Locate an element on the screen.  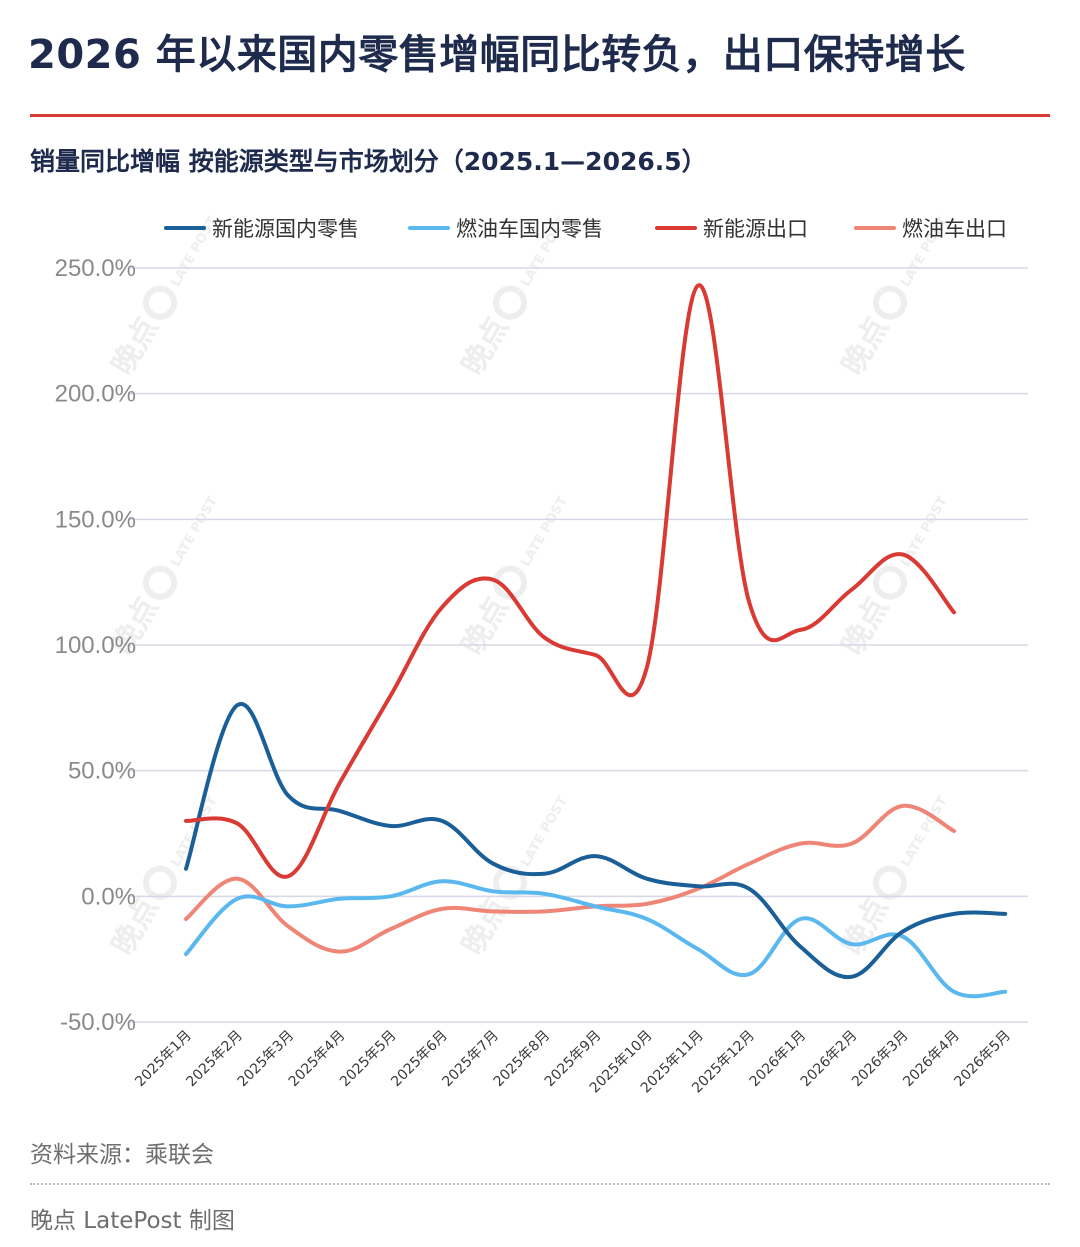
y-tick-label: 0.0% is located at coordinates (108, 896).